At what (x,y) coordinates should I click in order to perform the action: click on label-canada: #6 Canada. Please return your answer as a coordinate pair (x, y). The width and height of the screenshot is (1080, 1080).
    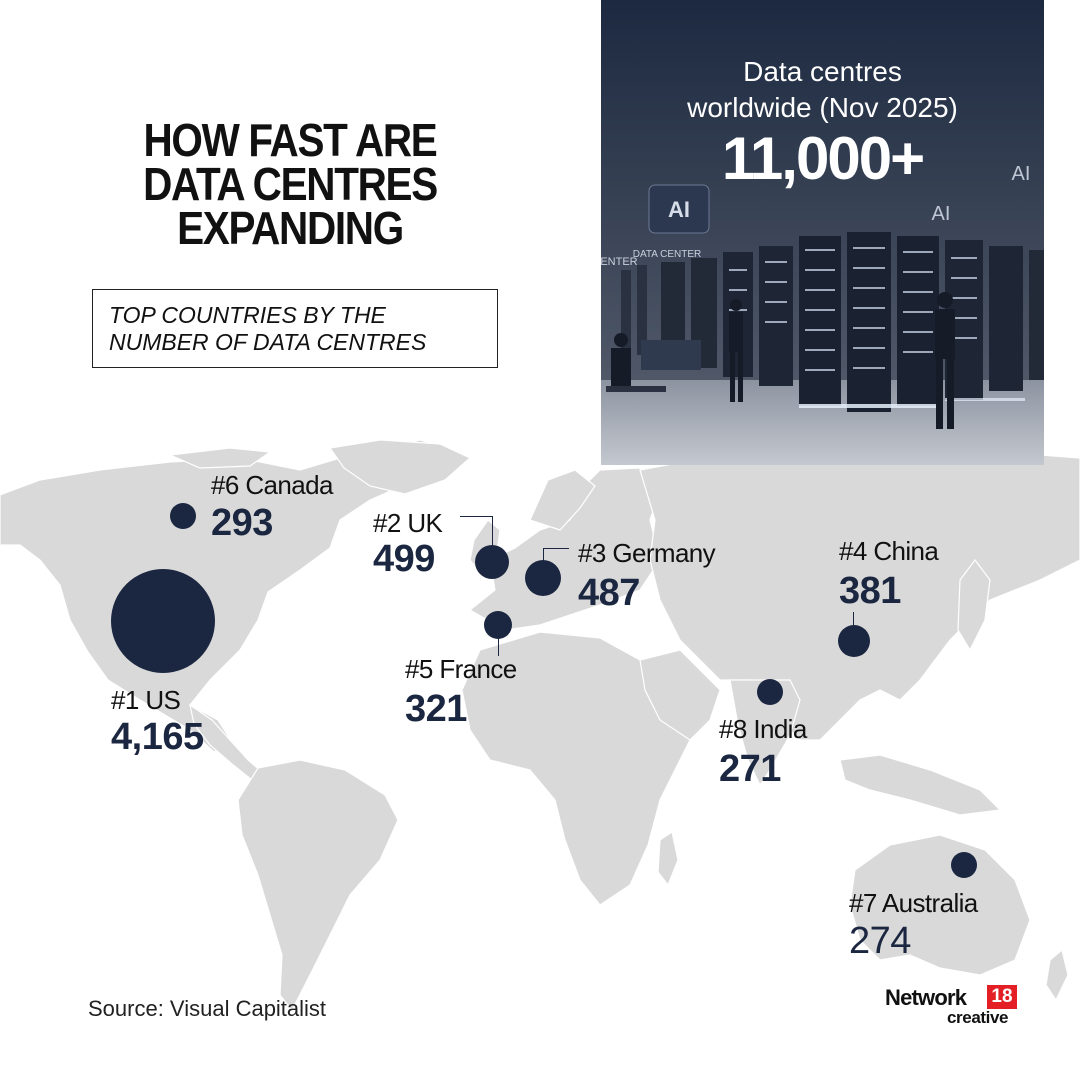
    Looking at the image, I should click on (272, 485).